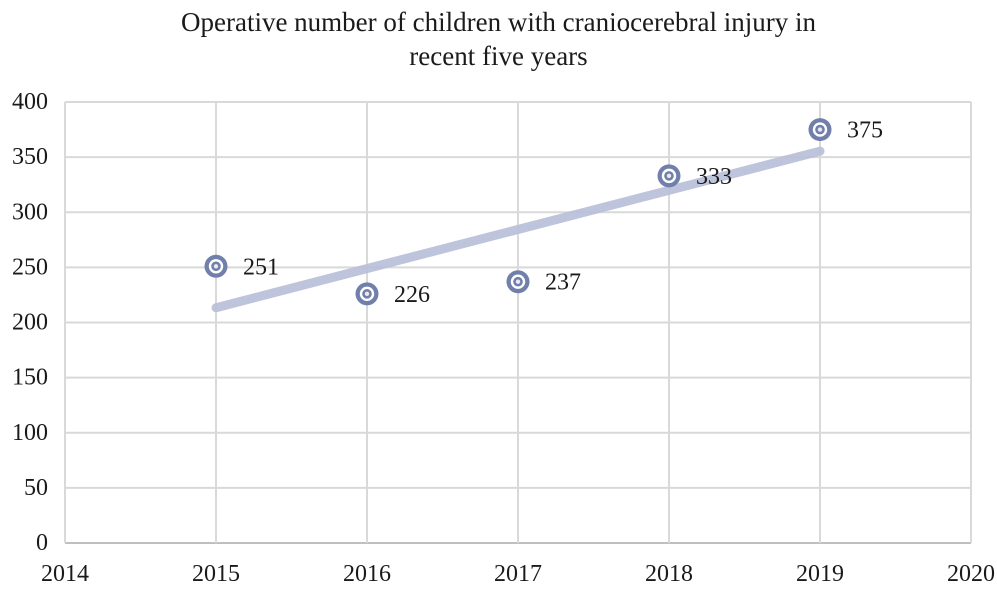  I want to click on x-axis-tick-label: 2020, so click(971, 574).